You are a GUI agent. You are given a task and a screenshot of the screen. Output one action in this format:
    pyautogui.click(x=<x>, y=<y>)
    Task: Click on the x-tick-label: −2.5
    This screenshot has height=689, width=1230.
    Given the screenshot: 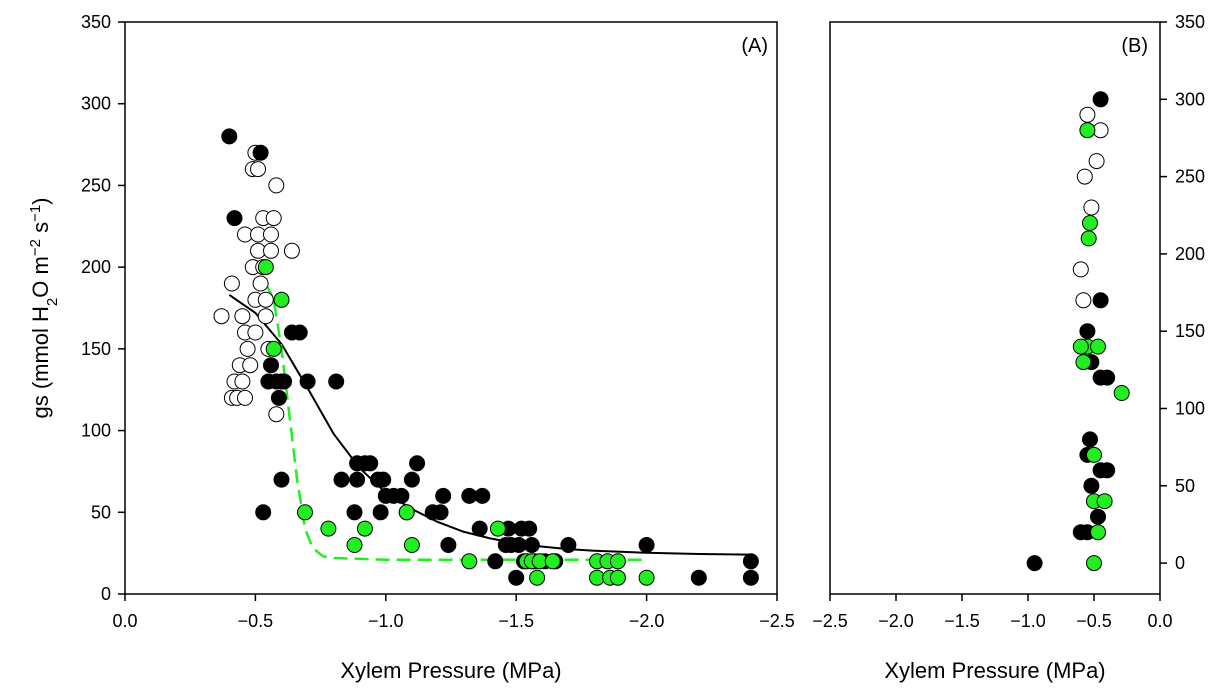 What is the action you would take?
    pyautogui.click(x=830, y=621)
    